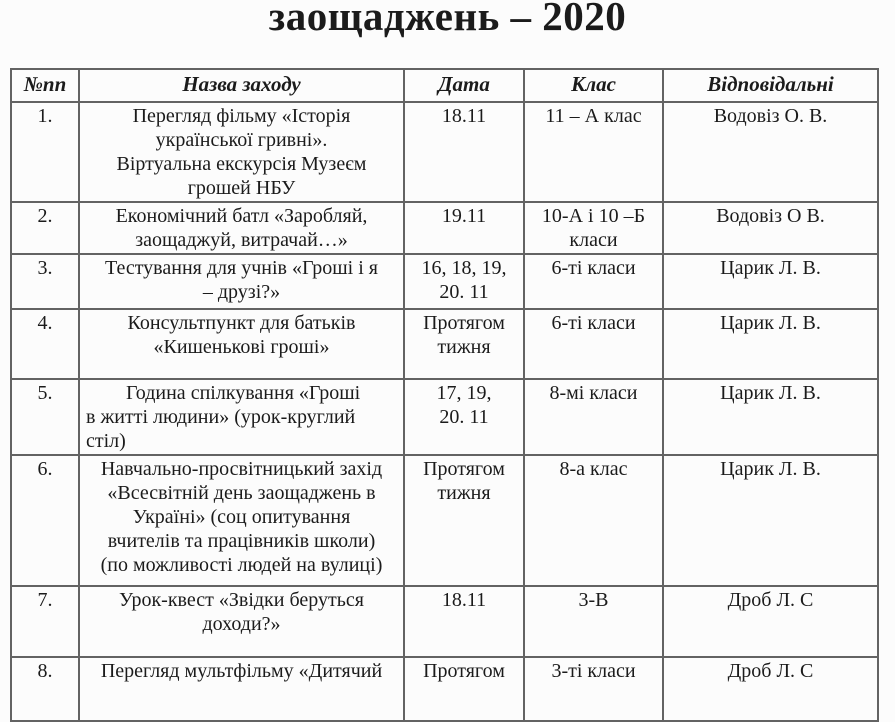 Image resolution: width=895 pixels, height=722 pixels. What do you see at coordinates (593, 520) in the screenshot?
I see `cell-class: 8-а клас` at bounding box center [593, 520].